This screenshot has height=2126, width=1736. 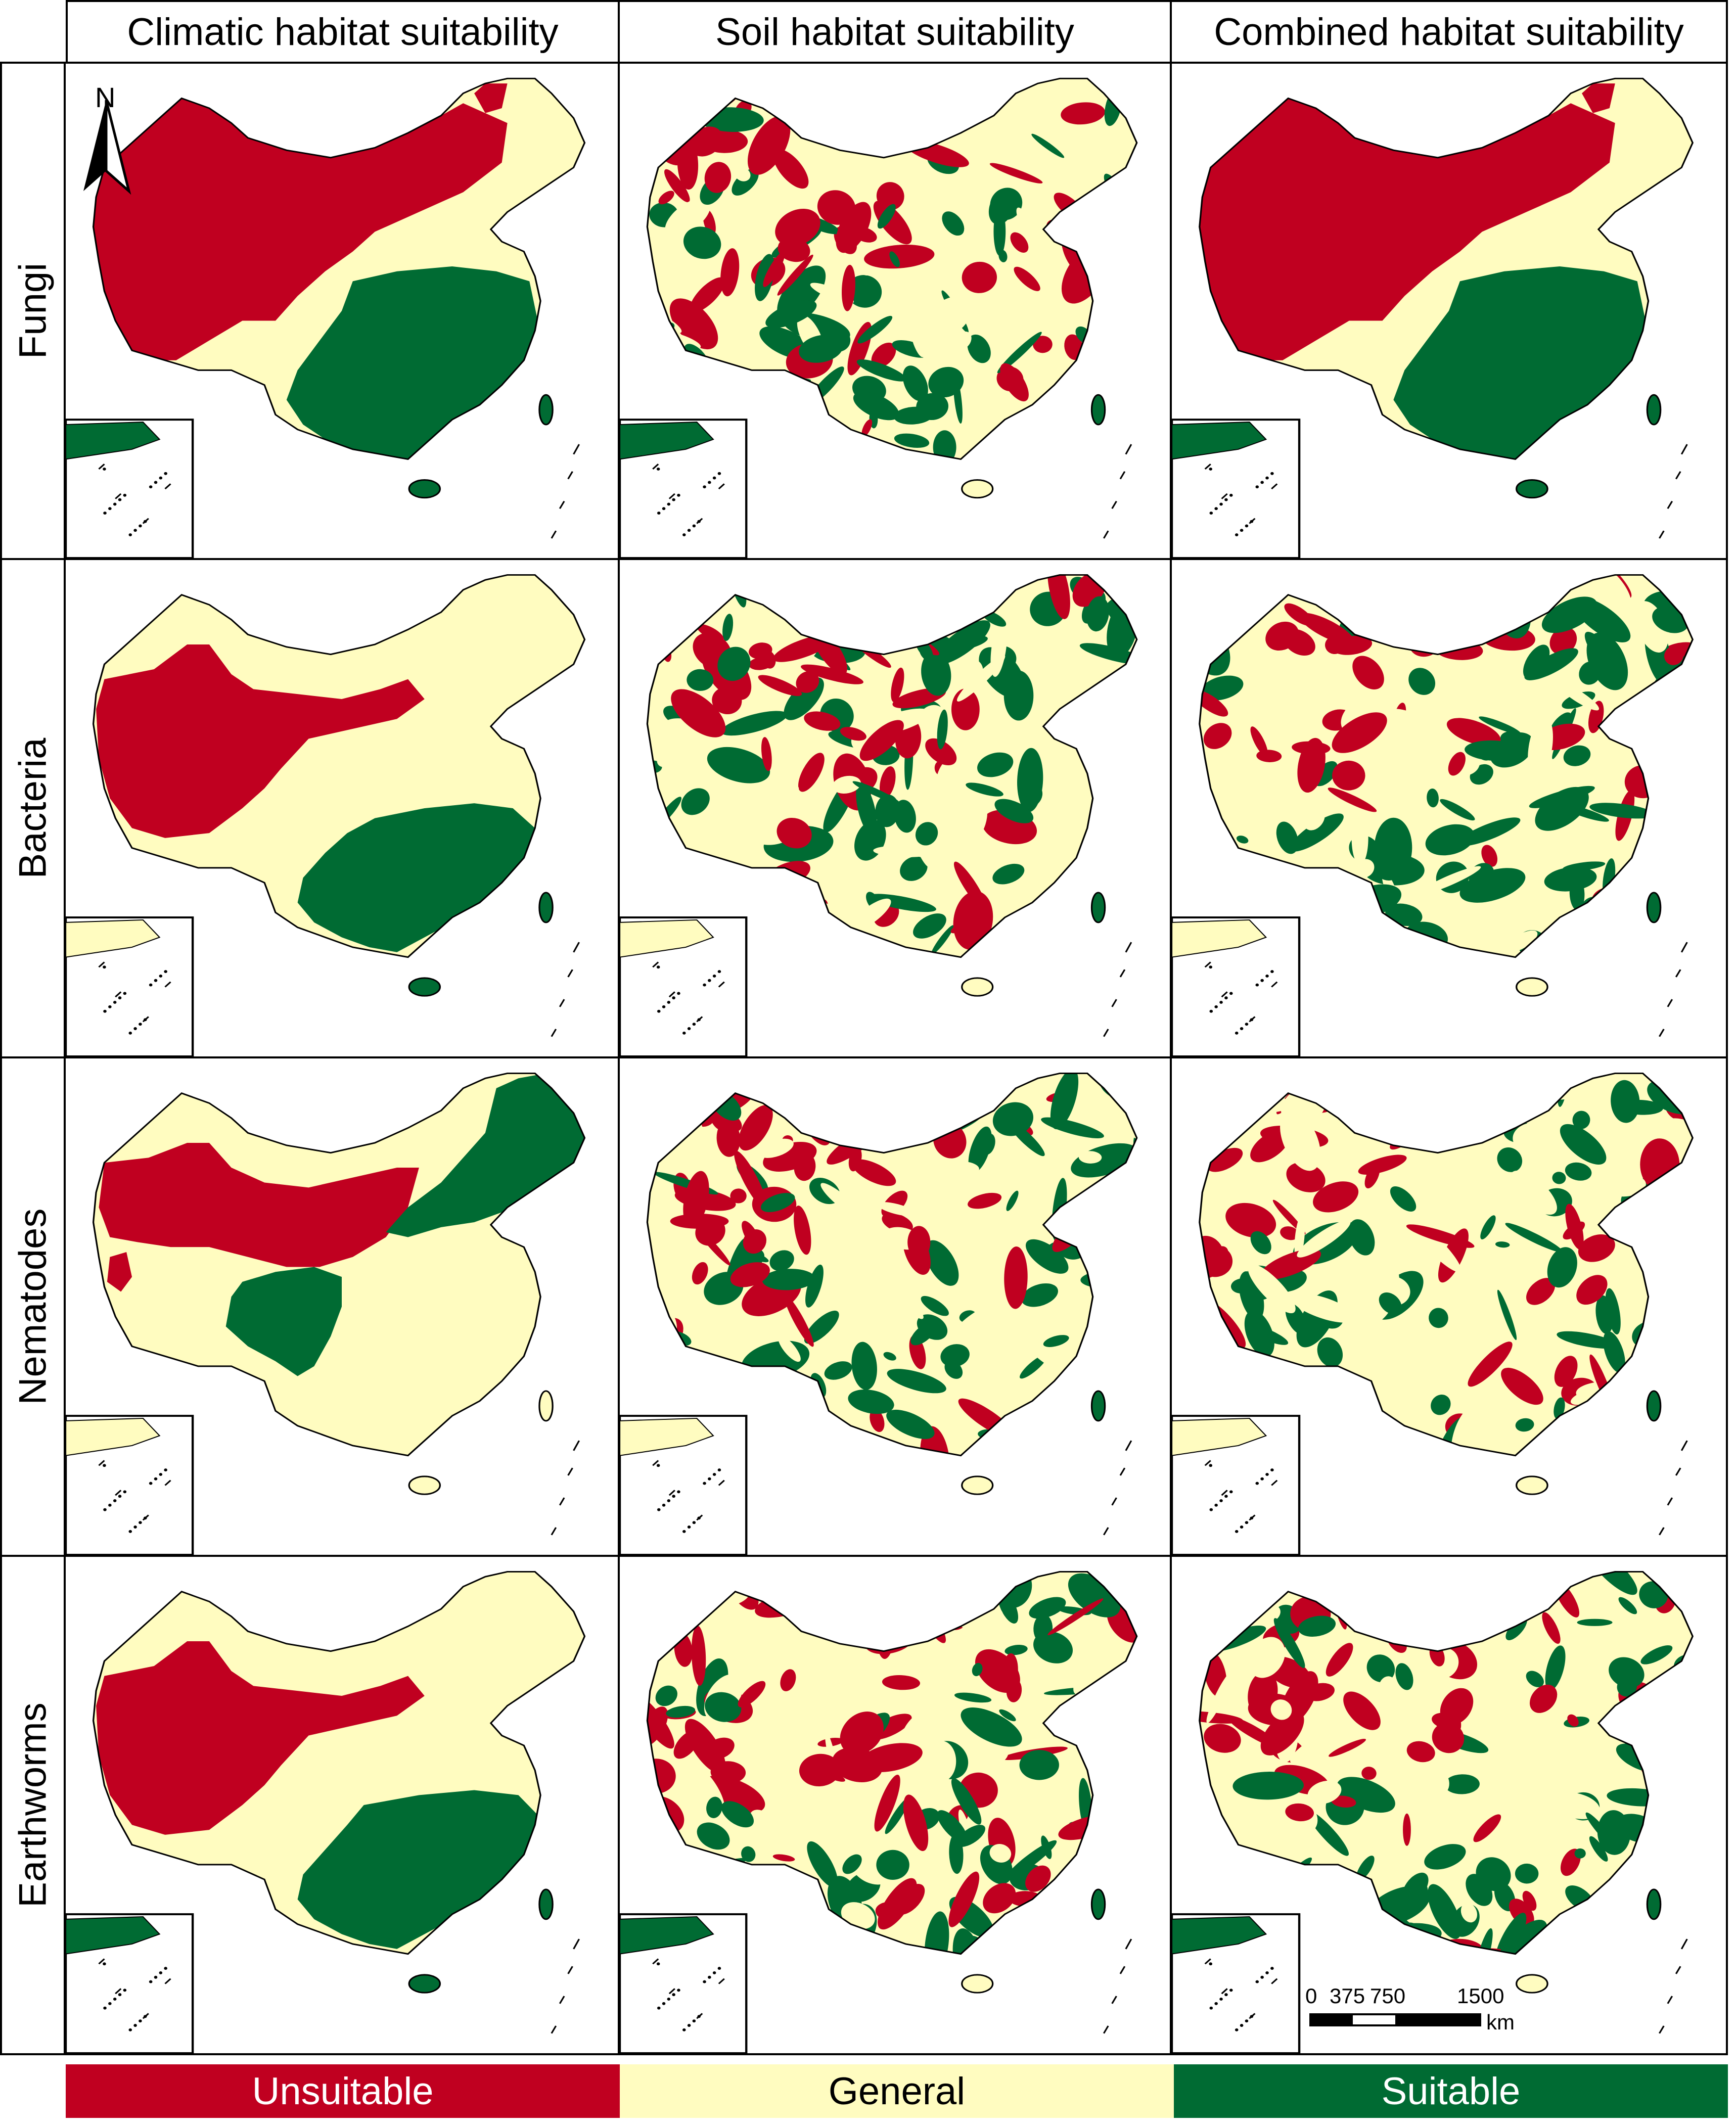 What do you see at coordinates (1411, 2012) in the screenshot?
I see `scale-bar: 0 375 750 1500 km` at bounding box center [1411, 2012].